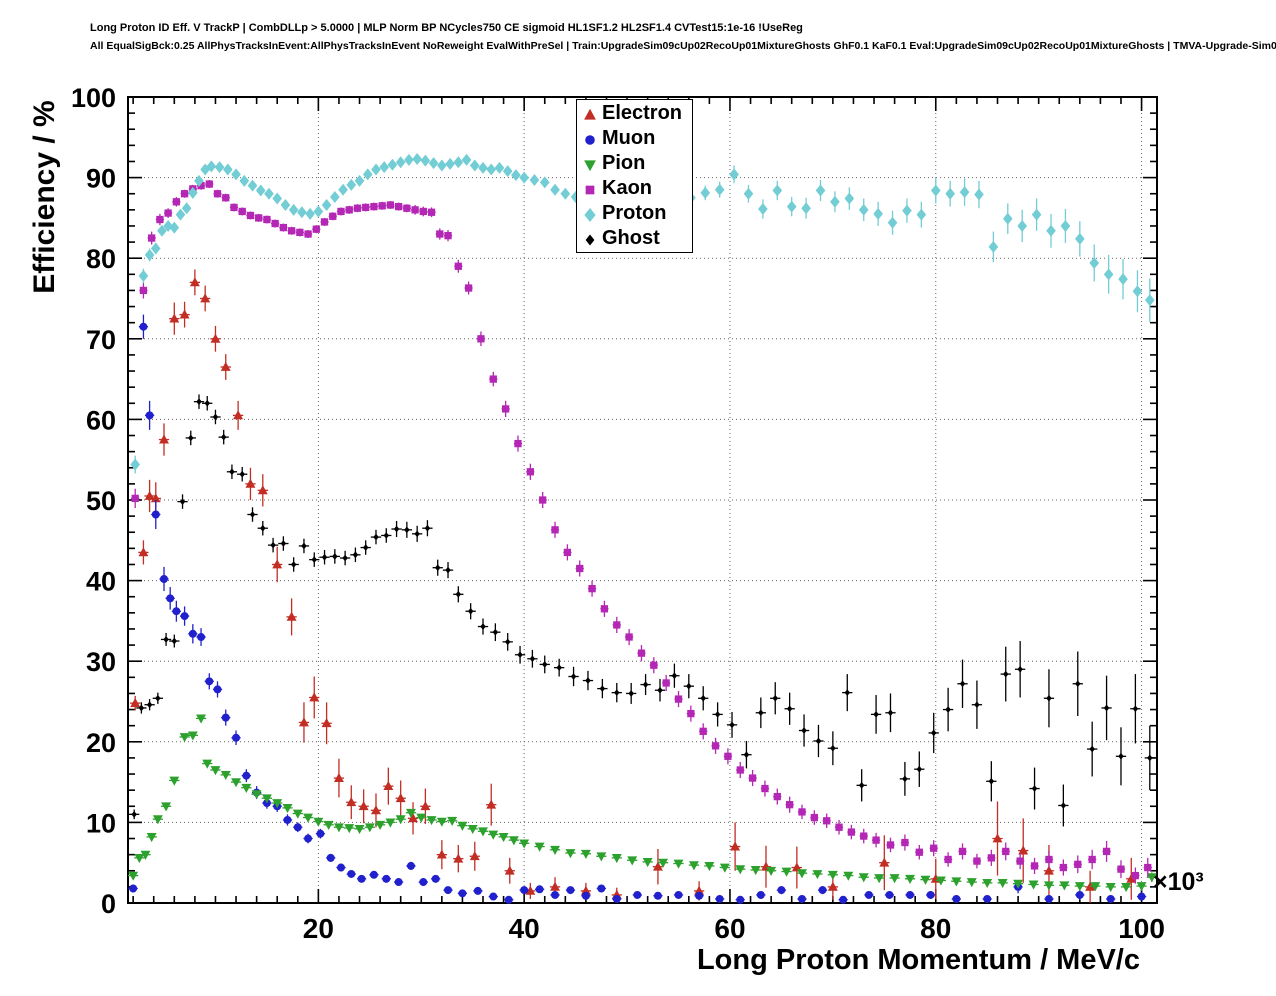 The image size is (1276, 996). I want to click on legend-item-proton: Proton, so click(631, 213).